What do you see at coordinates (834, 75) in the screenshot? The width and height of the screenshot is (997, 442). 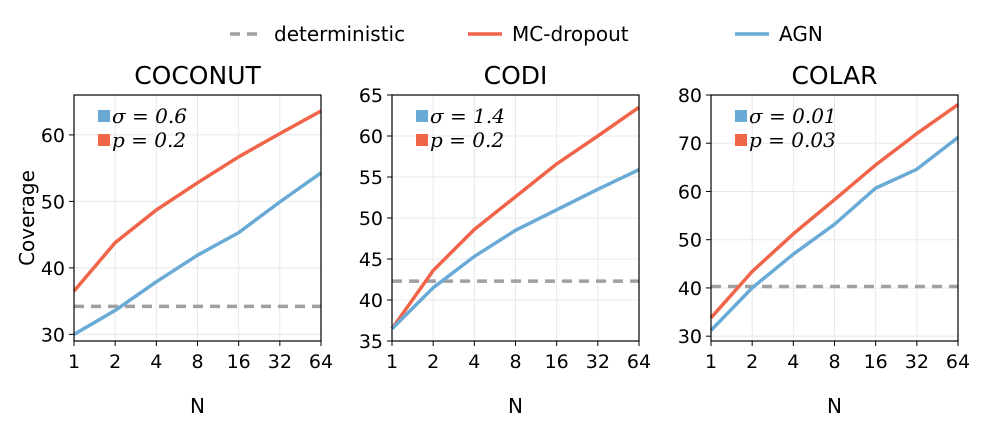 I see `panel-title: COLAR` at bounding box center [834, 75].